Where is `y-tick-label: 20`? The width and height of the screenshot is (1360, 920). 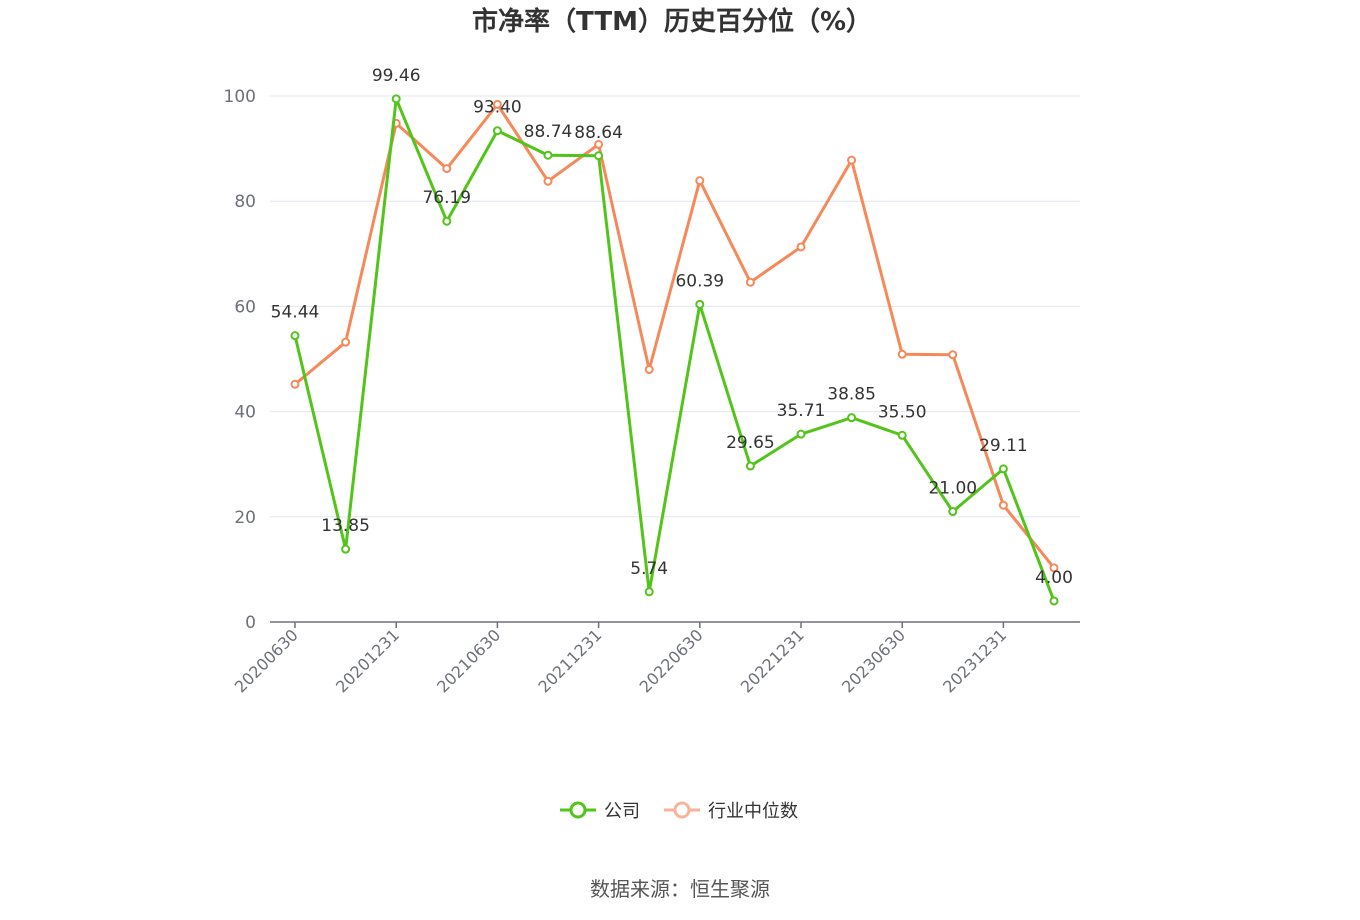 y-tick-label: 20 is located at coordinates (245, 518).